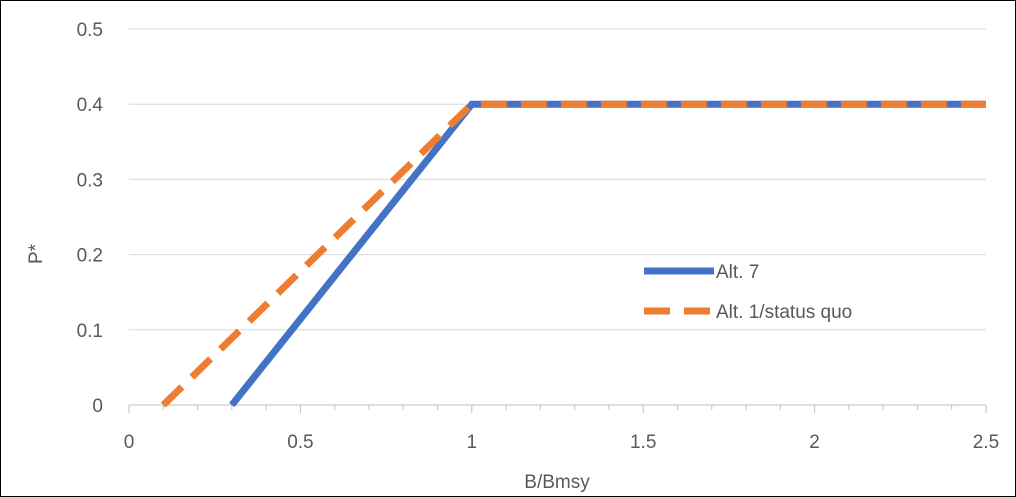  Describe the element at coordinates (90, 105) in the screenshot. I see `y-tick-label: 0.4` at that location.